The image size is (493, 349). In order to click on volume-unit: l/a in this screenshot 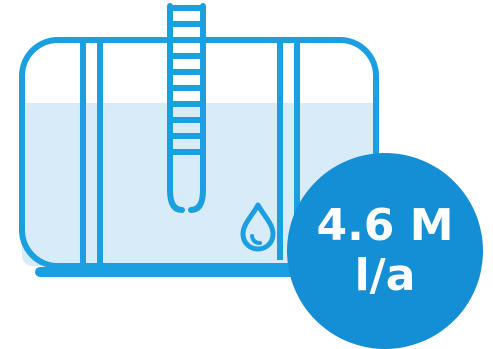, I will do `click(385, 275)`.